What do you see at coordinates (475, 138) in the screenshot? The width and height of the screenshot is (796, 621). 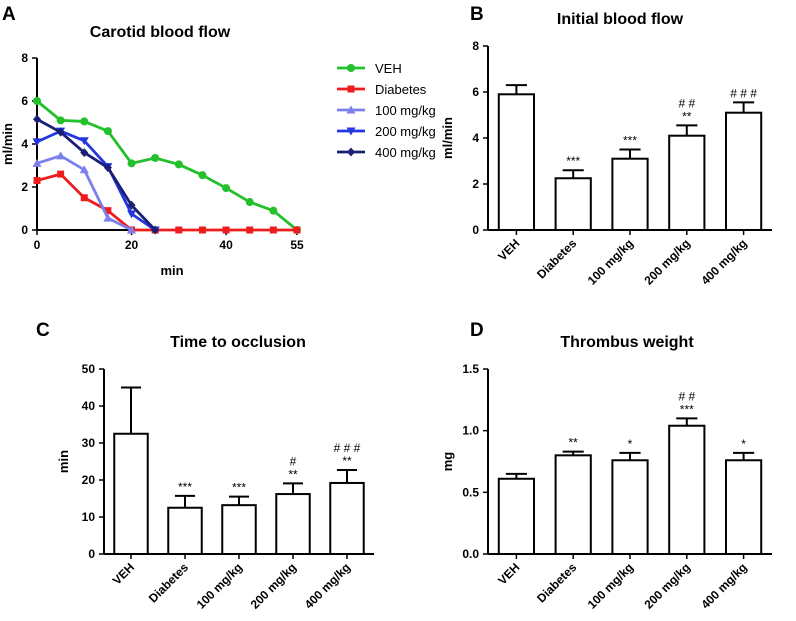 I see `y-tick-label: 4` at bounding box center [475, 138].